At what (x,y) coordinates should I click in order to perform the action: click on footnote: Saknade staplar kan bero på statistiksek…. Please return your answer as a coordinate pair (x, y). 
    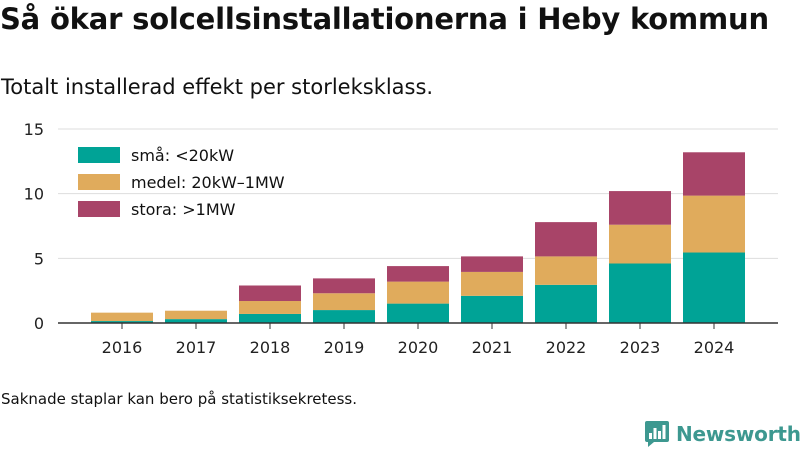
    Looking at the image, I should click on (179, 399).